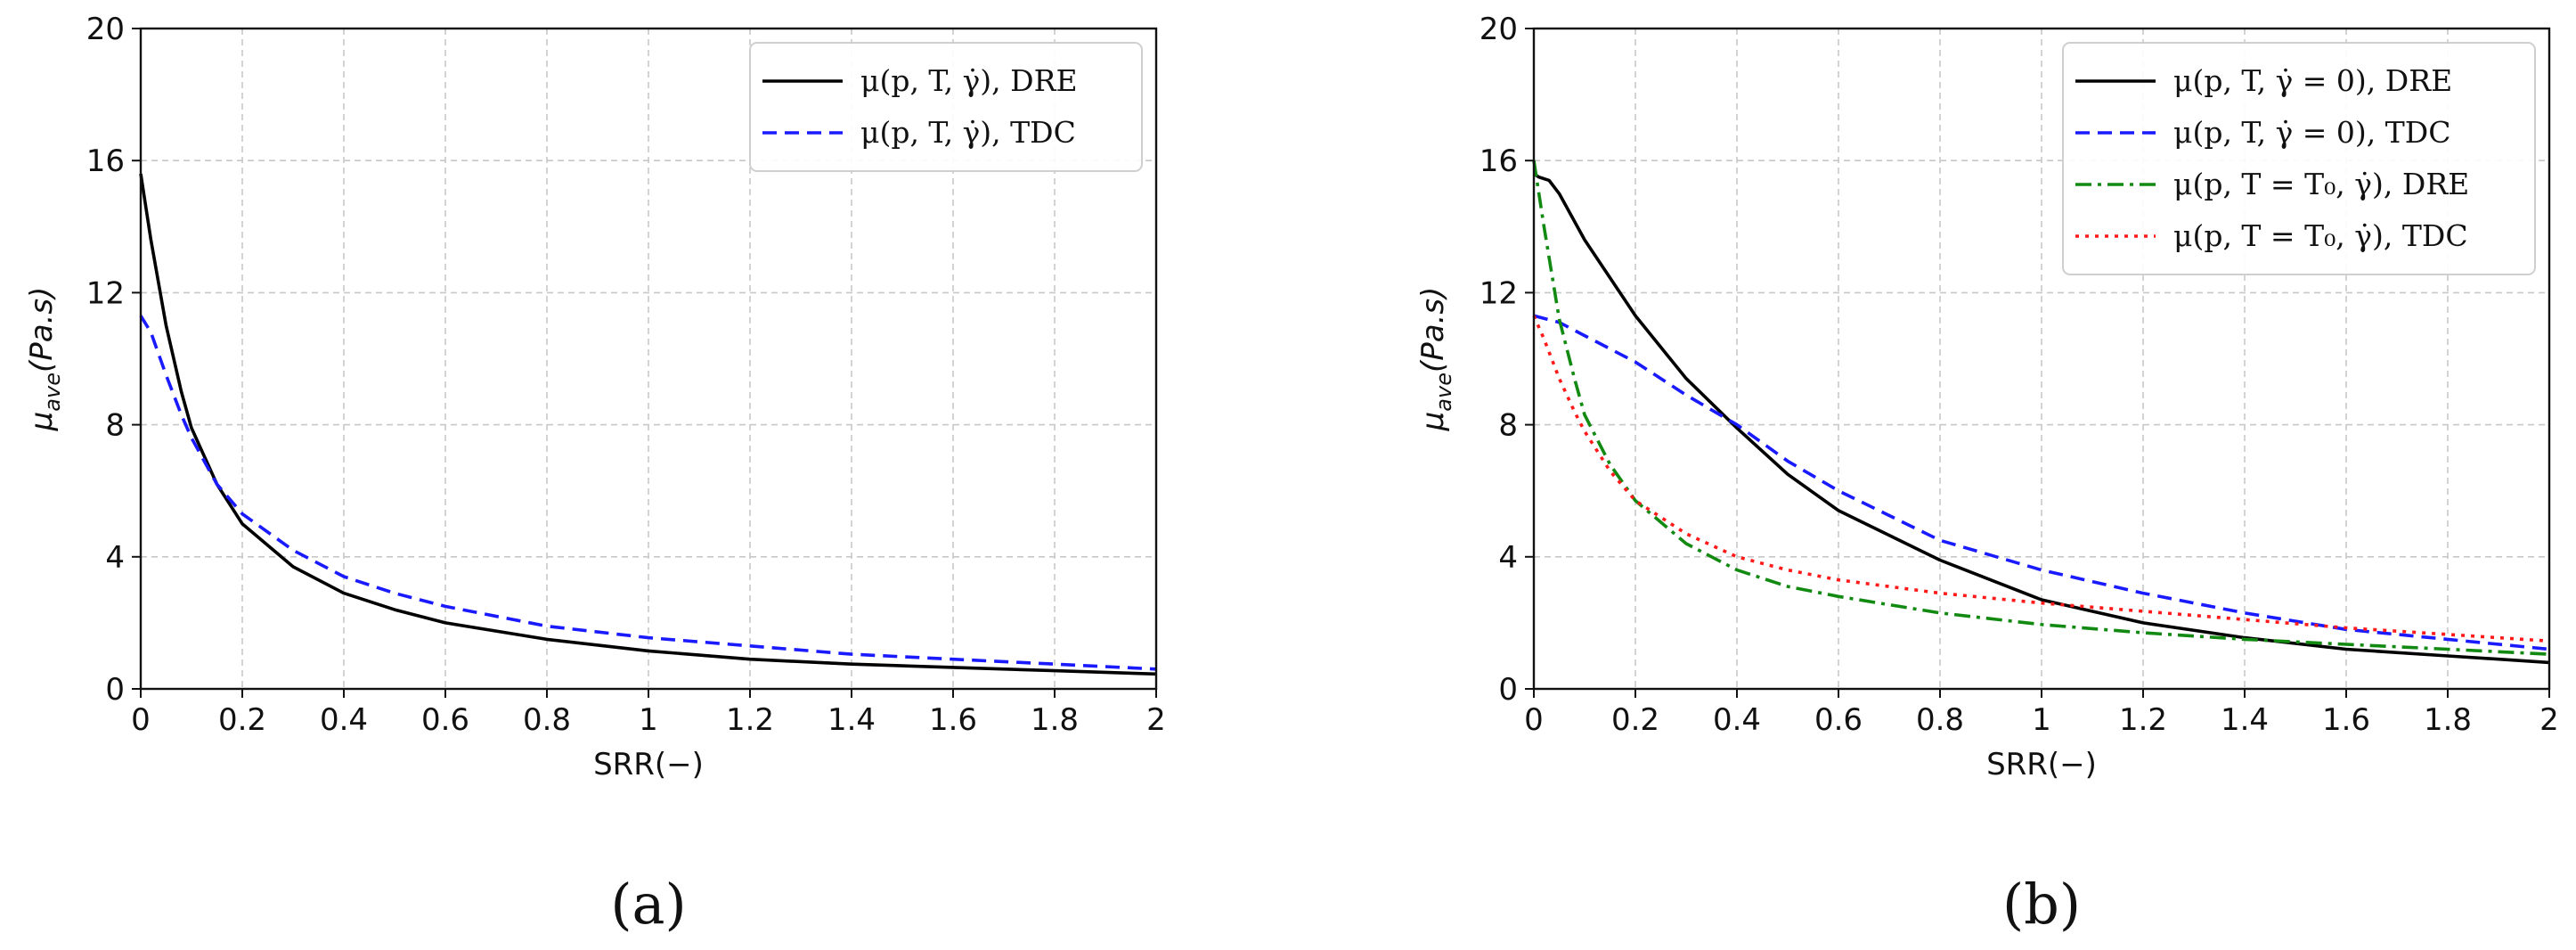 The width and height of the screenshot is (2576, 950). Describe the element at coordinates (2042, 904) in the screenshot. I see `panel-label: (b)` at that location.